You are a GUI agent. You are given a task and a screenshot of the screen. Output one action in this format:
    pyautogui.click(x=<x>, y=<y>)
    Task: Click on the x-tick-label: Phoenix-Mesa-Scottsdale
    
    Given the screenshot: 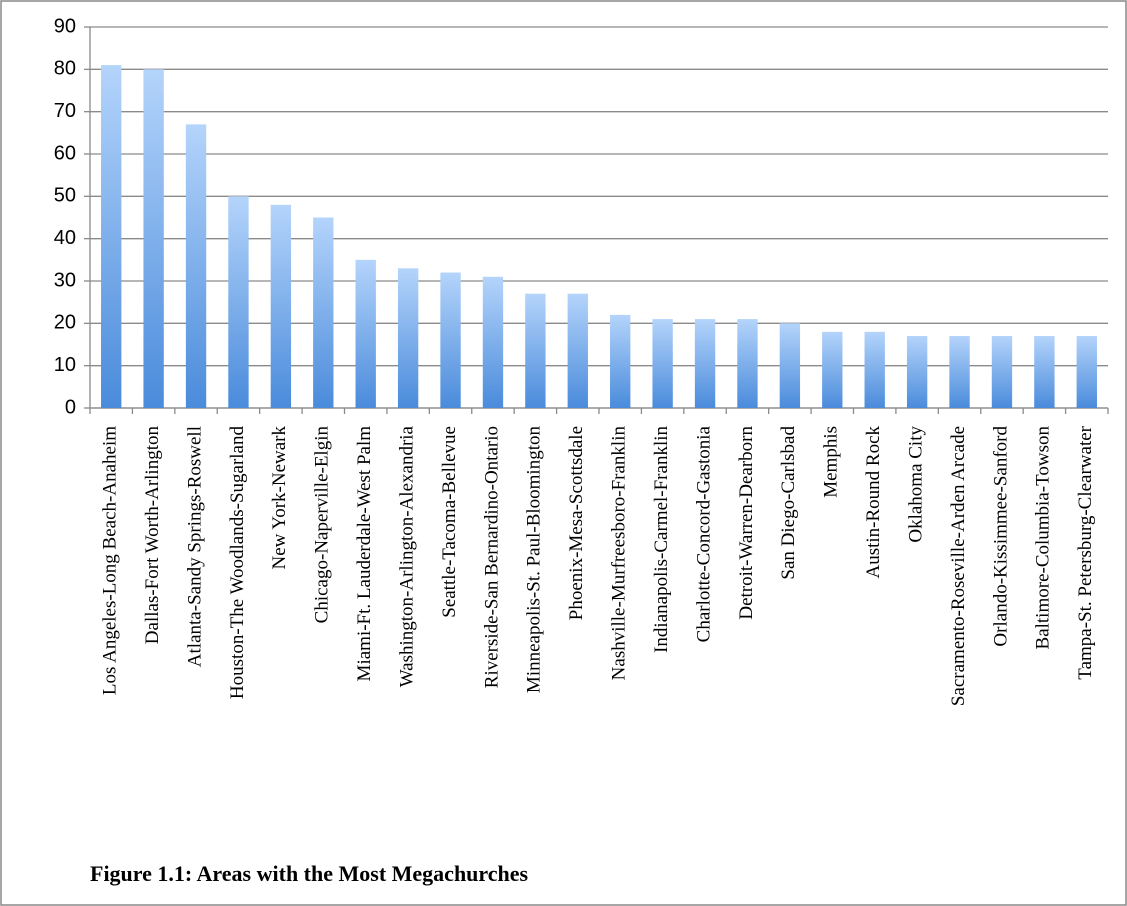 What is the action you would take?
    pyautogui.click(x=576, y=523)
    